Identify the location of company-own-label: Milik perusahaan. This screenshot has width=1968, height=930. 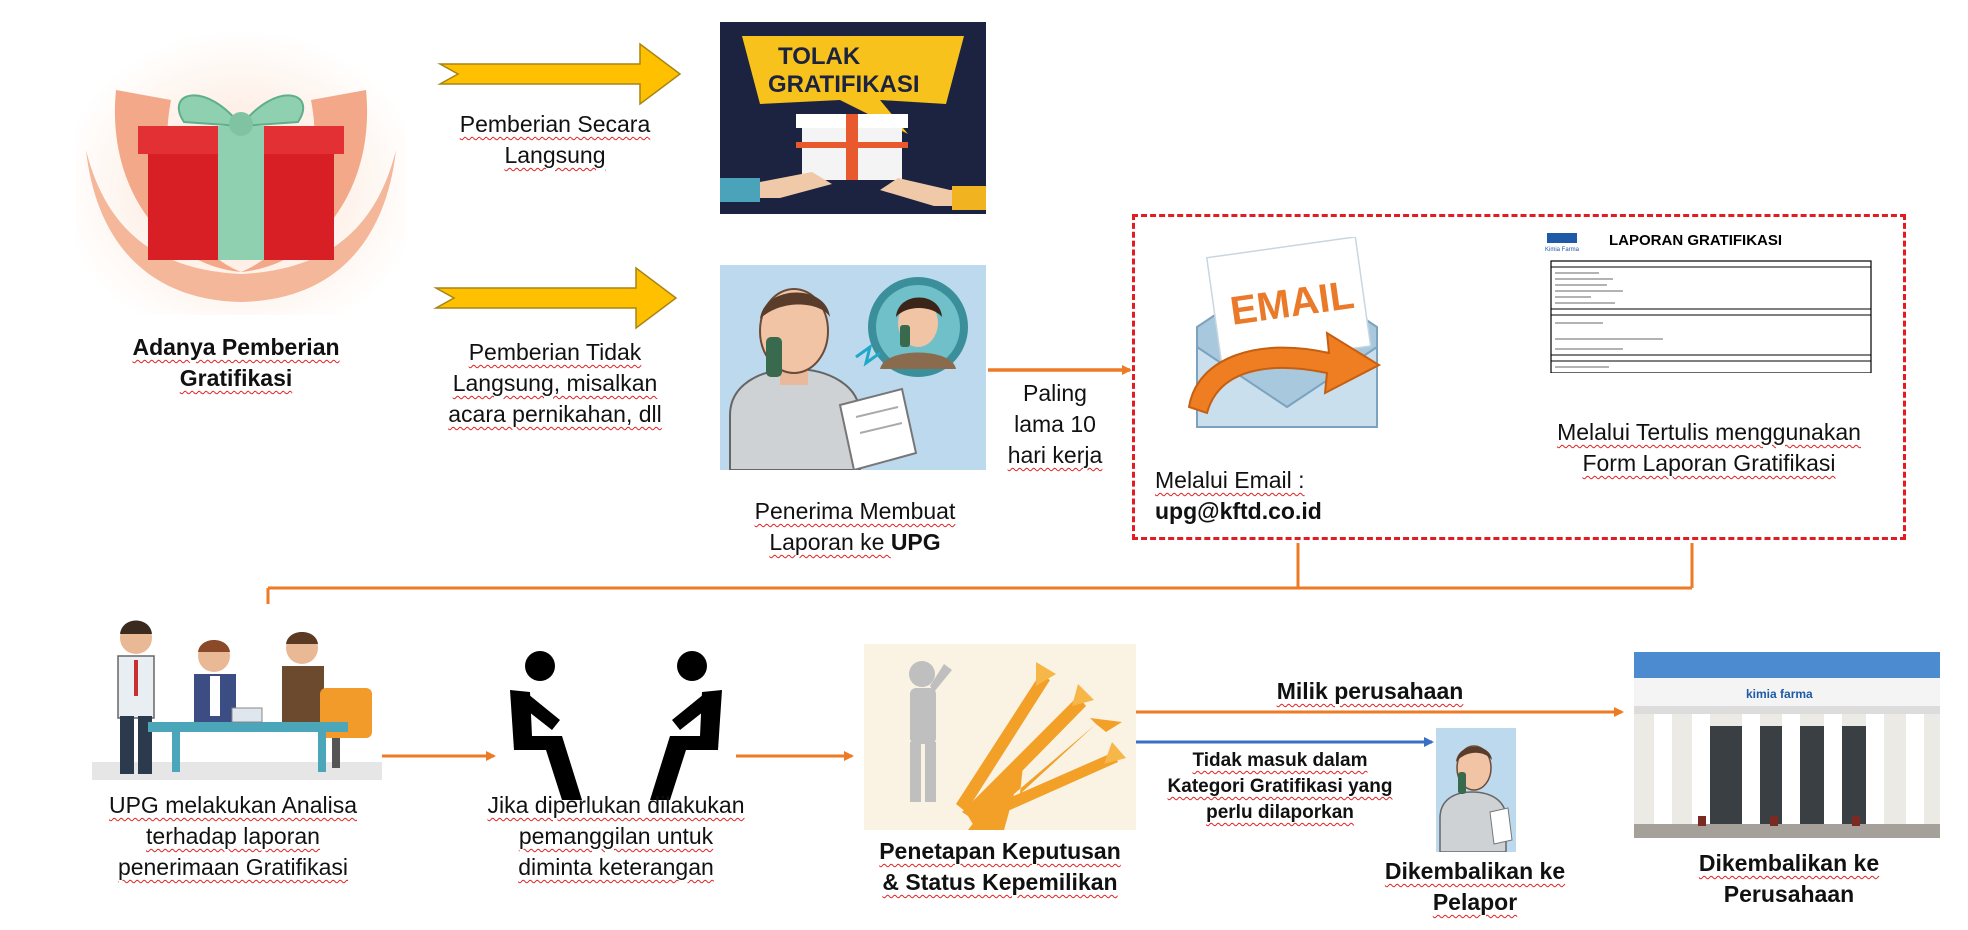
(1370, 691).